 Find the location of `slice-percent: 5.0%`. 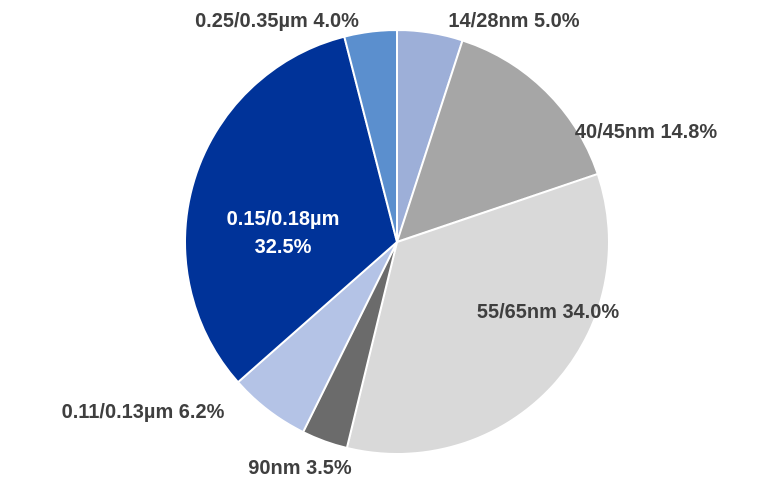

slice-percent: 5.0% is located at coordinates (557, 21).